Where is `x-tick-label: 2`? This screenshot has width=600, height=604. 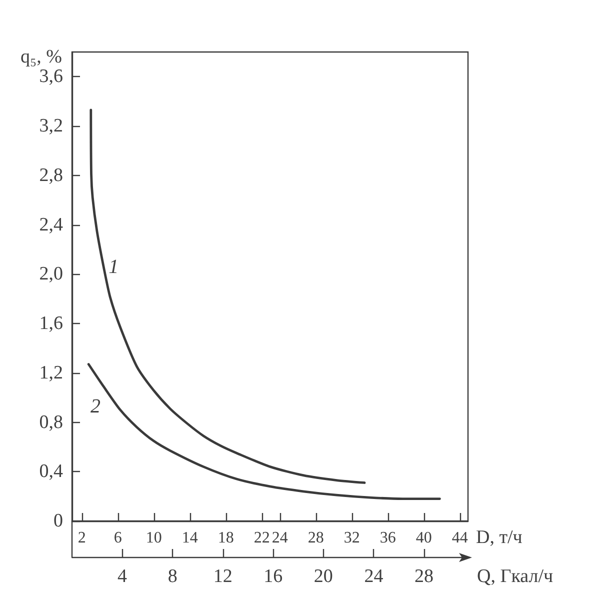
x-tick-label: 2 is located at coordinates (82, 538).